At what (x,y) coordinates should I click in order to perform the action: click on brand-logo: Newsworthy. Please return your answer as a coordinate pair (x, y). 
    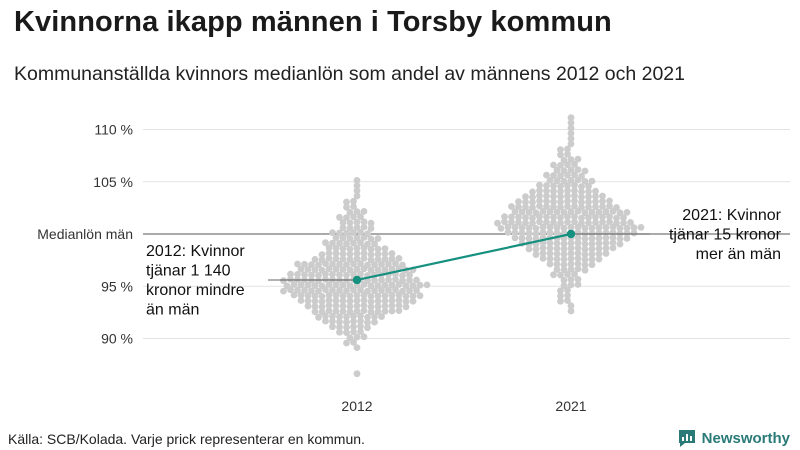
    Looking at the image, I should click on (733, 438).